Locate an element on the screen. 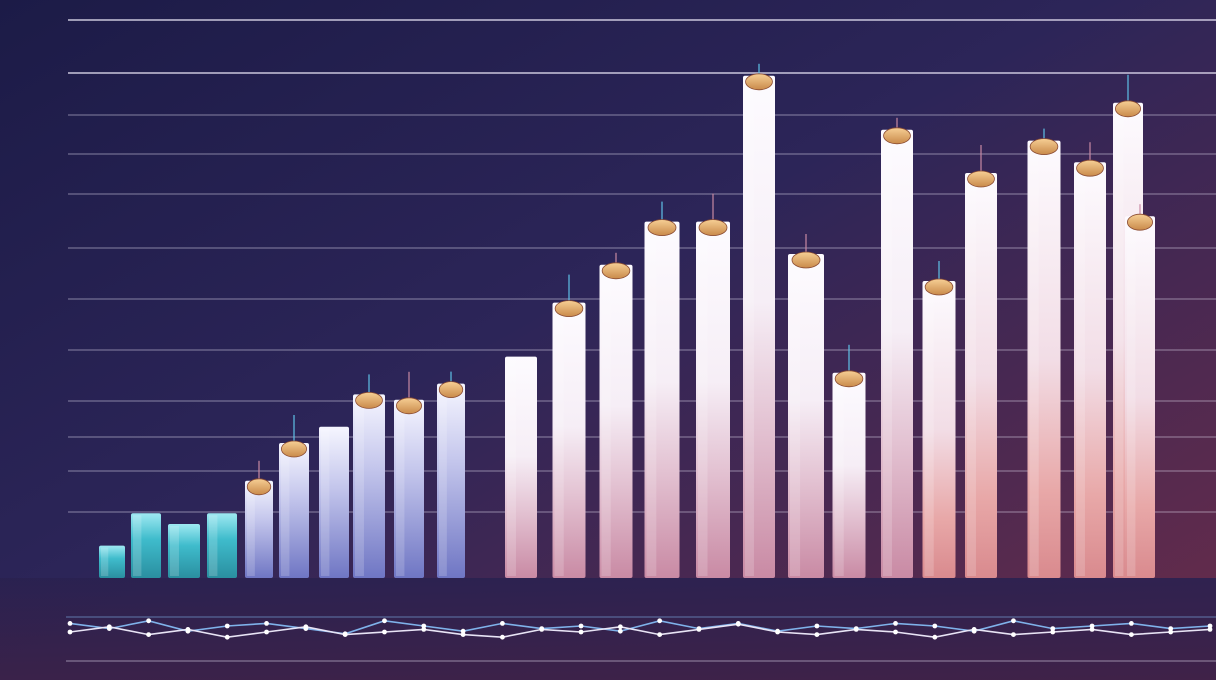 The width and height of the screenshot is (1216, 680). timeline-series-a-line is located at coordinates (640, 627).